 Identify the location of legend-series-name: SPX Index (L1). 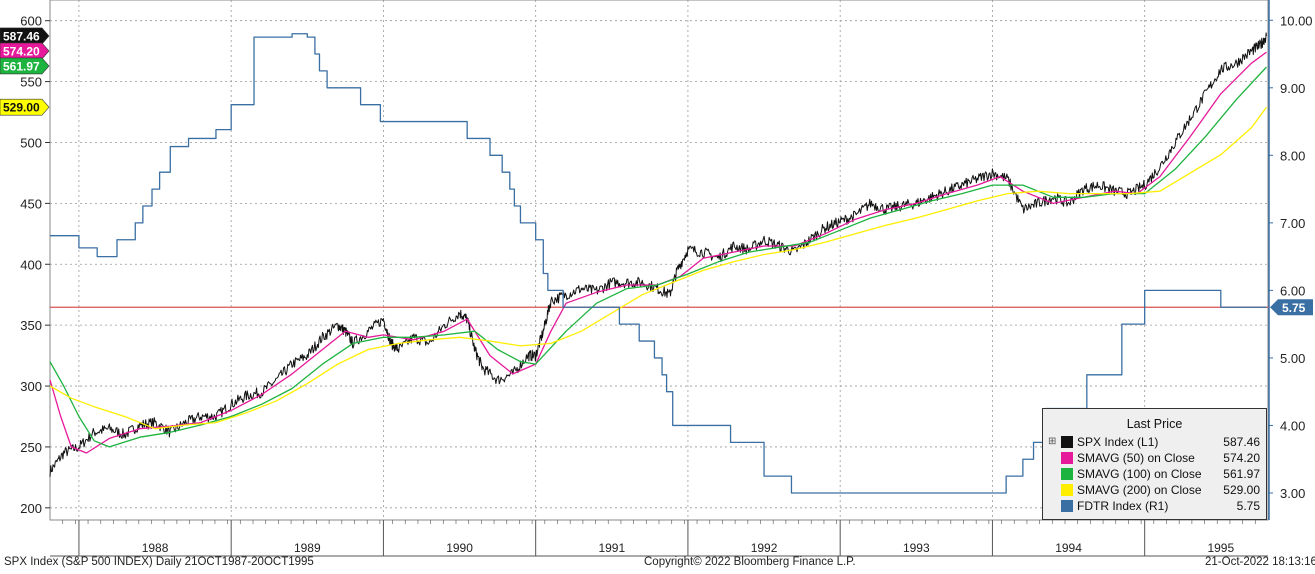
(1118, 442).